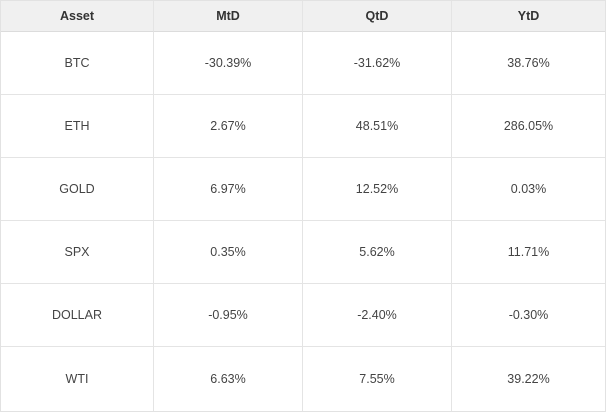 The image size is (606, 412). What do you see at coordinates (377, 252) in the screenshot?
I see `cell-qtd: 5.62%` at bounding box center [377, 252].